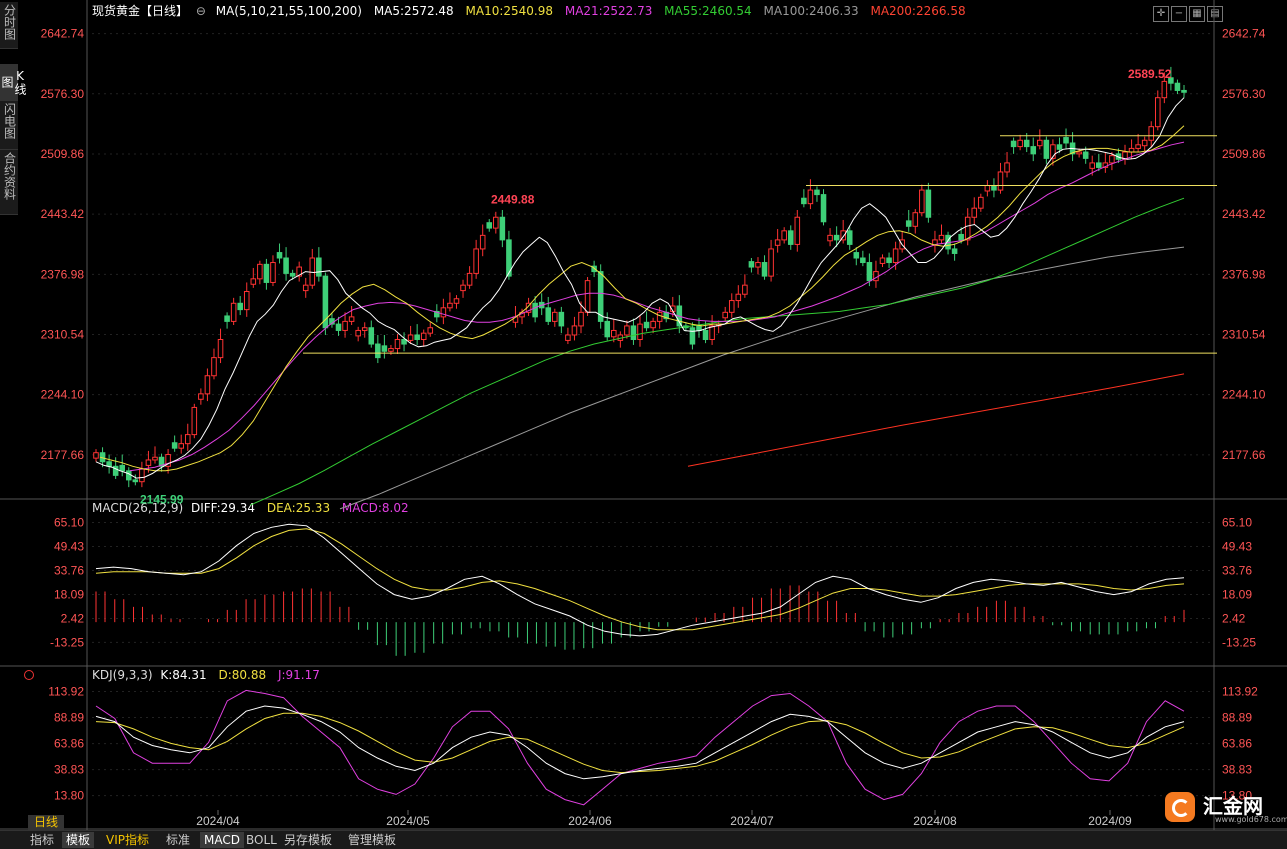 This screenshot has height=849, width=1287. Describe the element at coordinates (223, 508) in the screenshot. I see `macd-diff: DIFF:29.34` at that location.